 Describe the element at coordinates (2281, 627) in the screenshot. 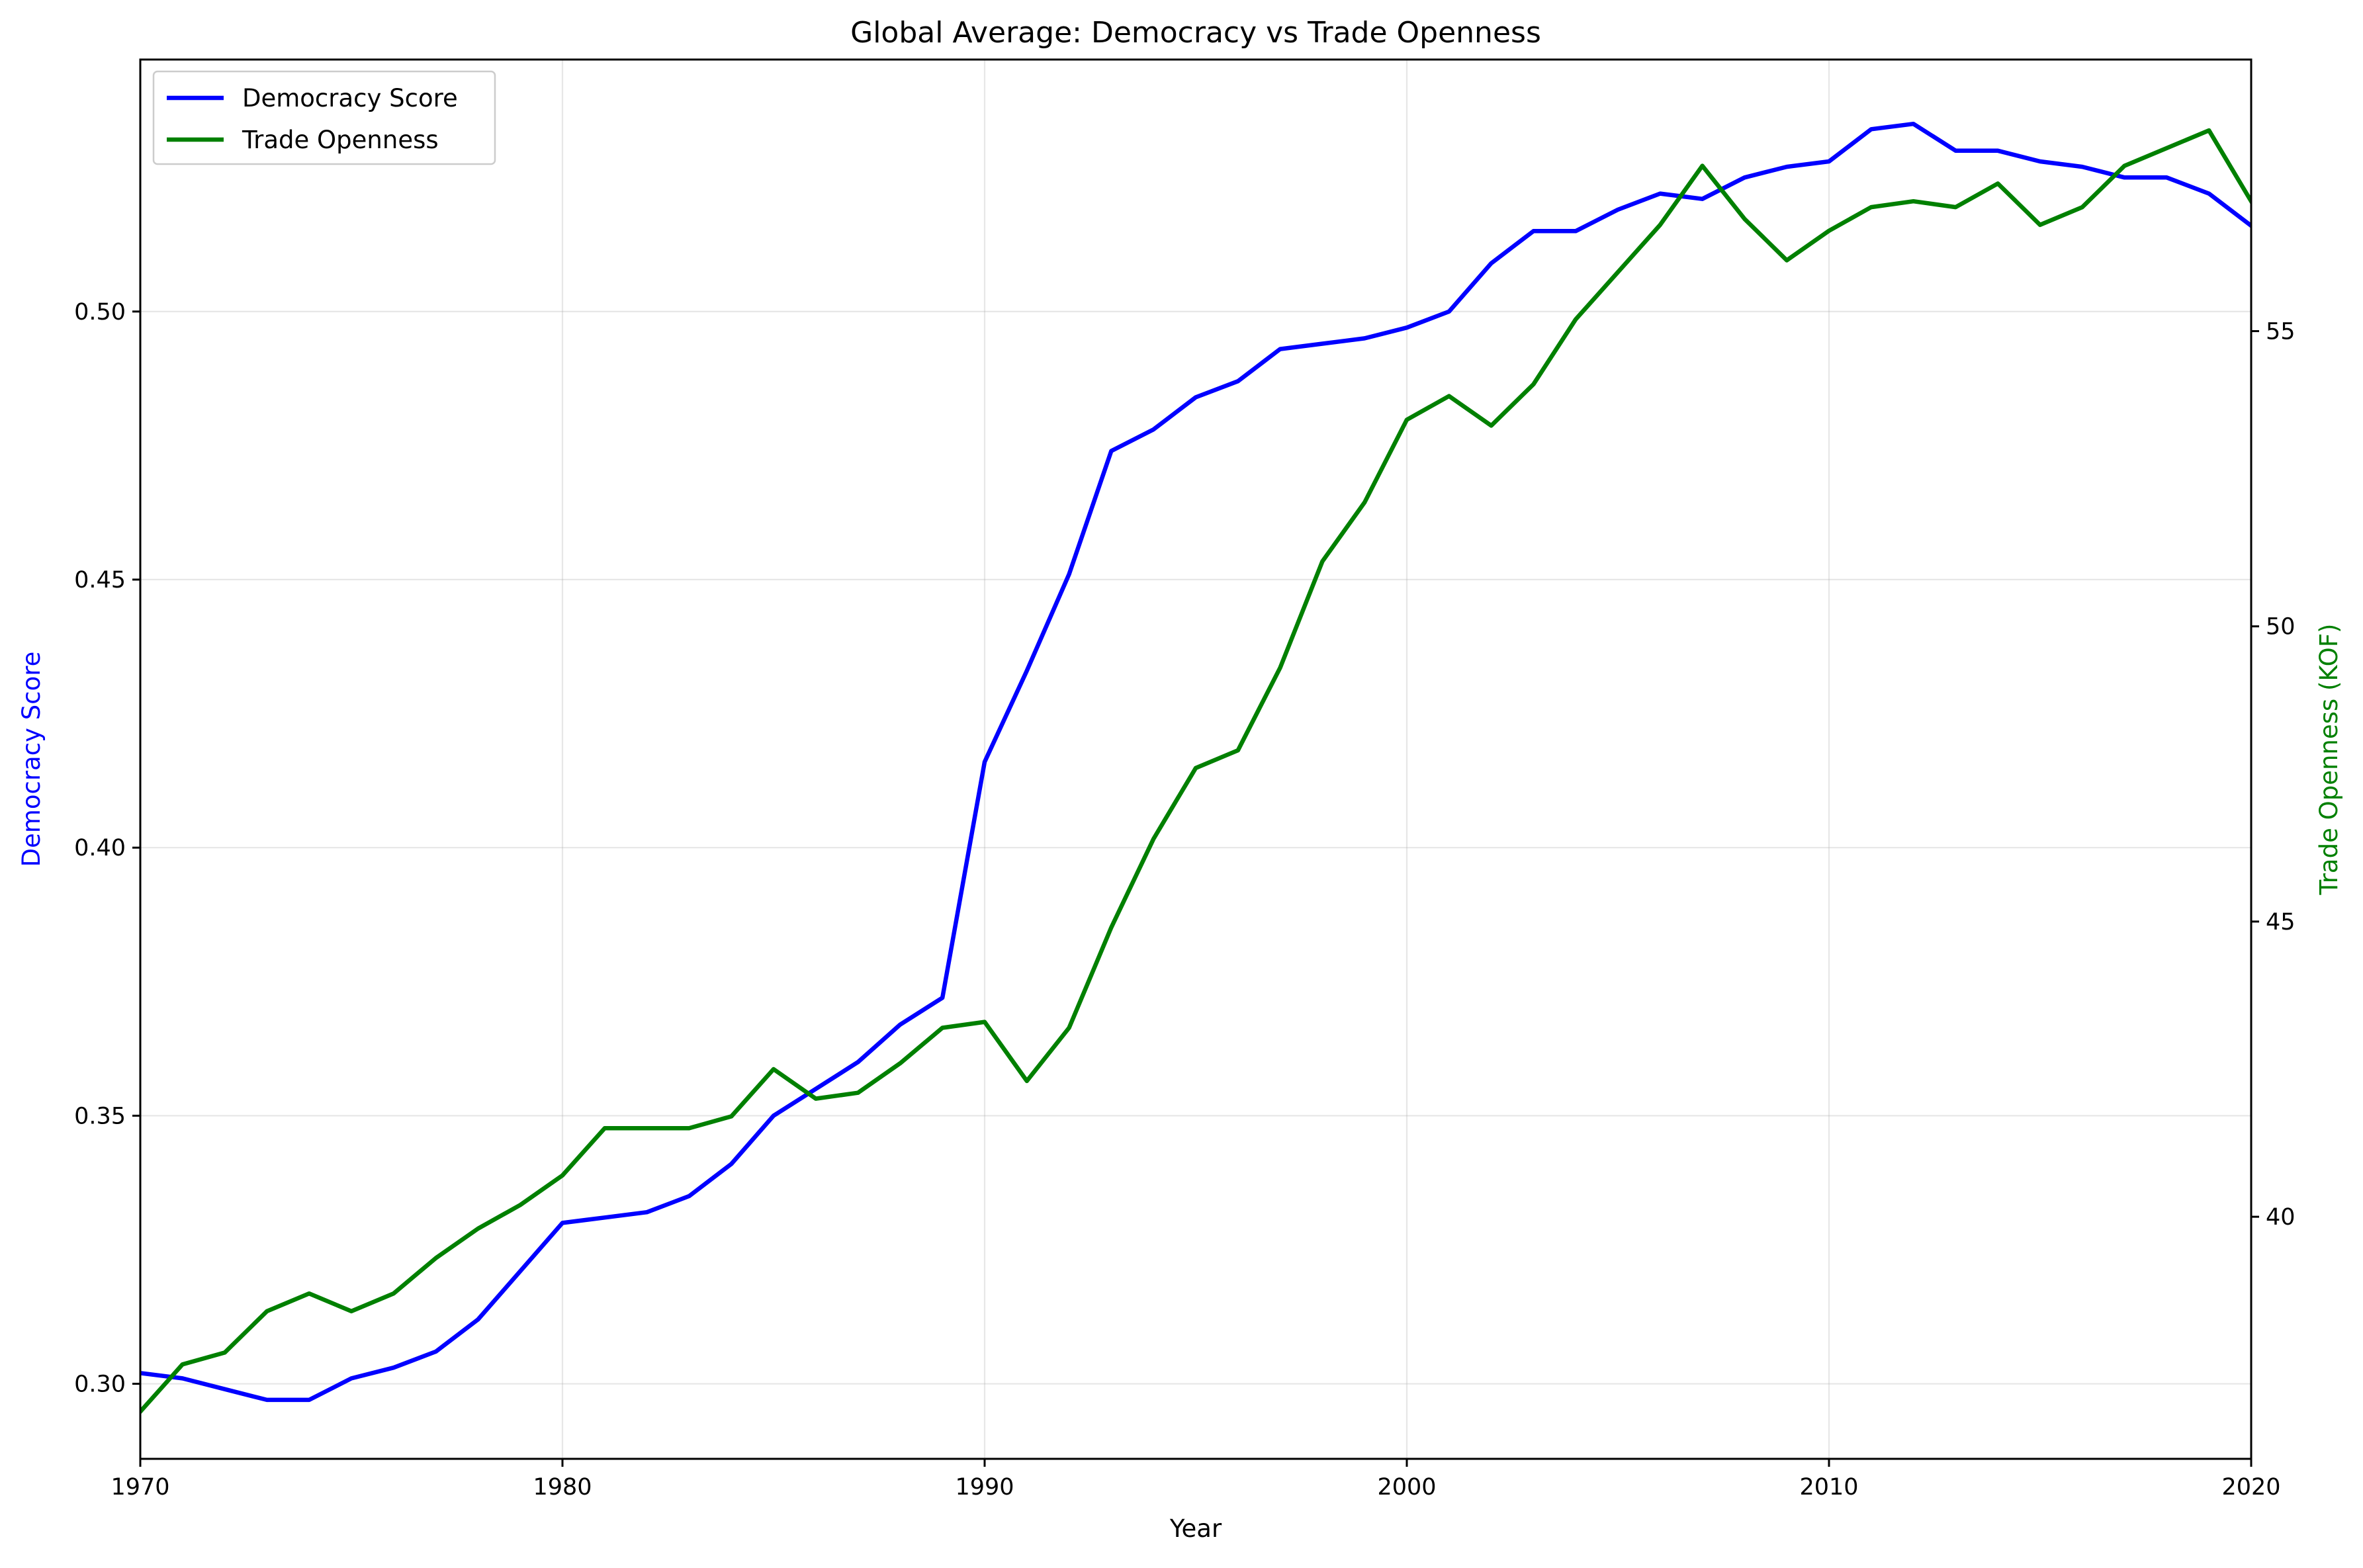

I see `y-right-tick-label: 50` at that location.